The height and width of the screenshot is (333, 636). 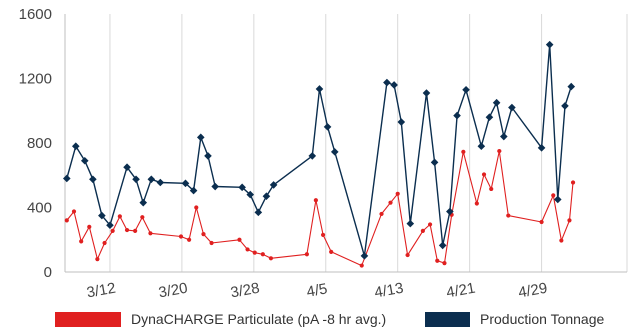 What do you see at coordinates (533, 291) in the screenshot?
I see `x-tick-label: 4/29` at bounding box center [533, 291].